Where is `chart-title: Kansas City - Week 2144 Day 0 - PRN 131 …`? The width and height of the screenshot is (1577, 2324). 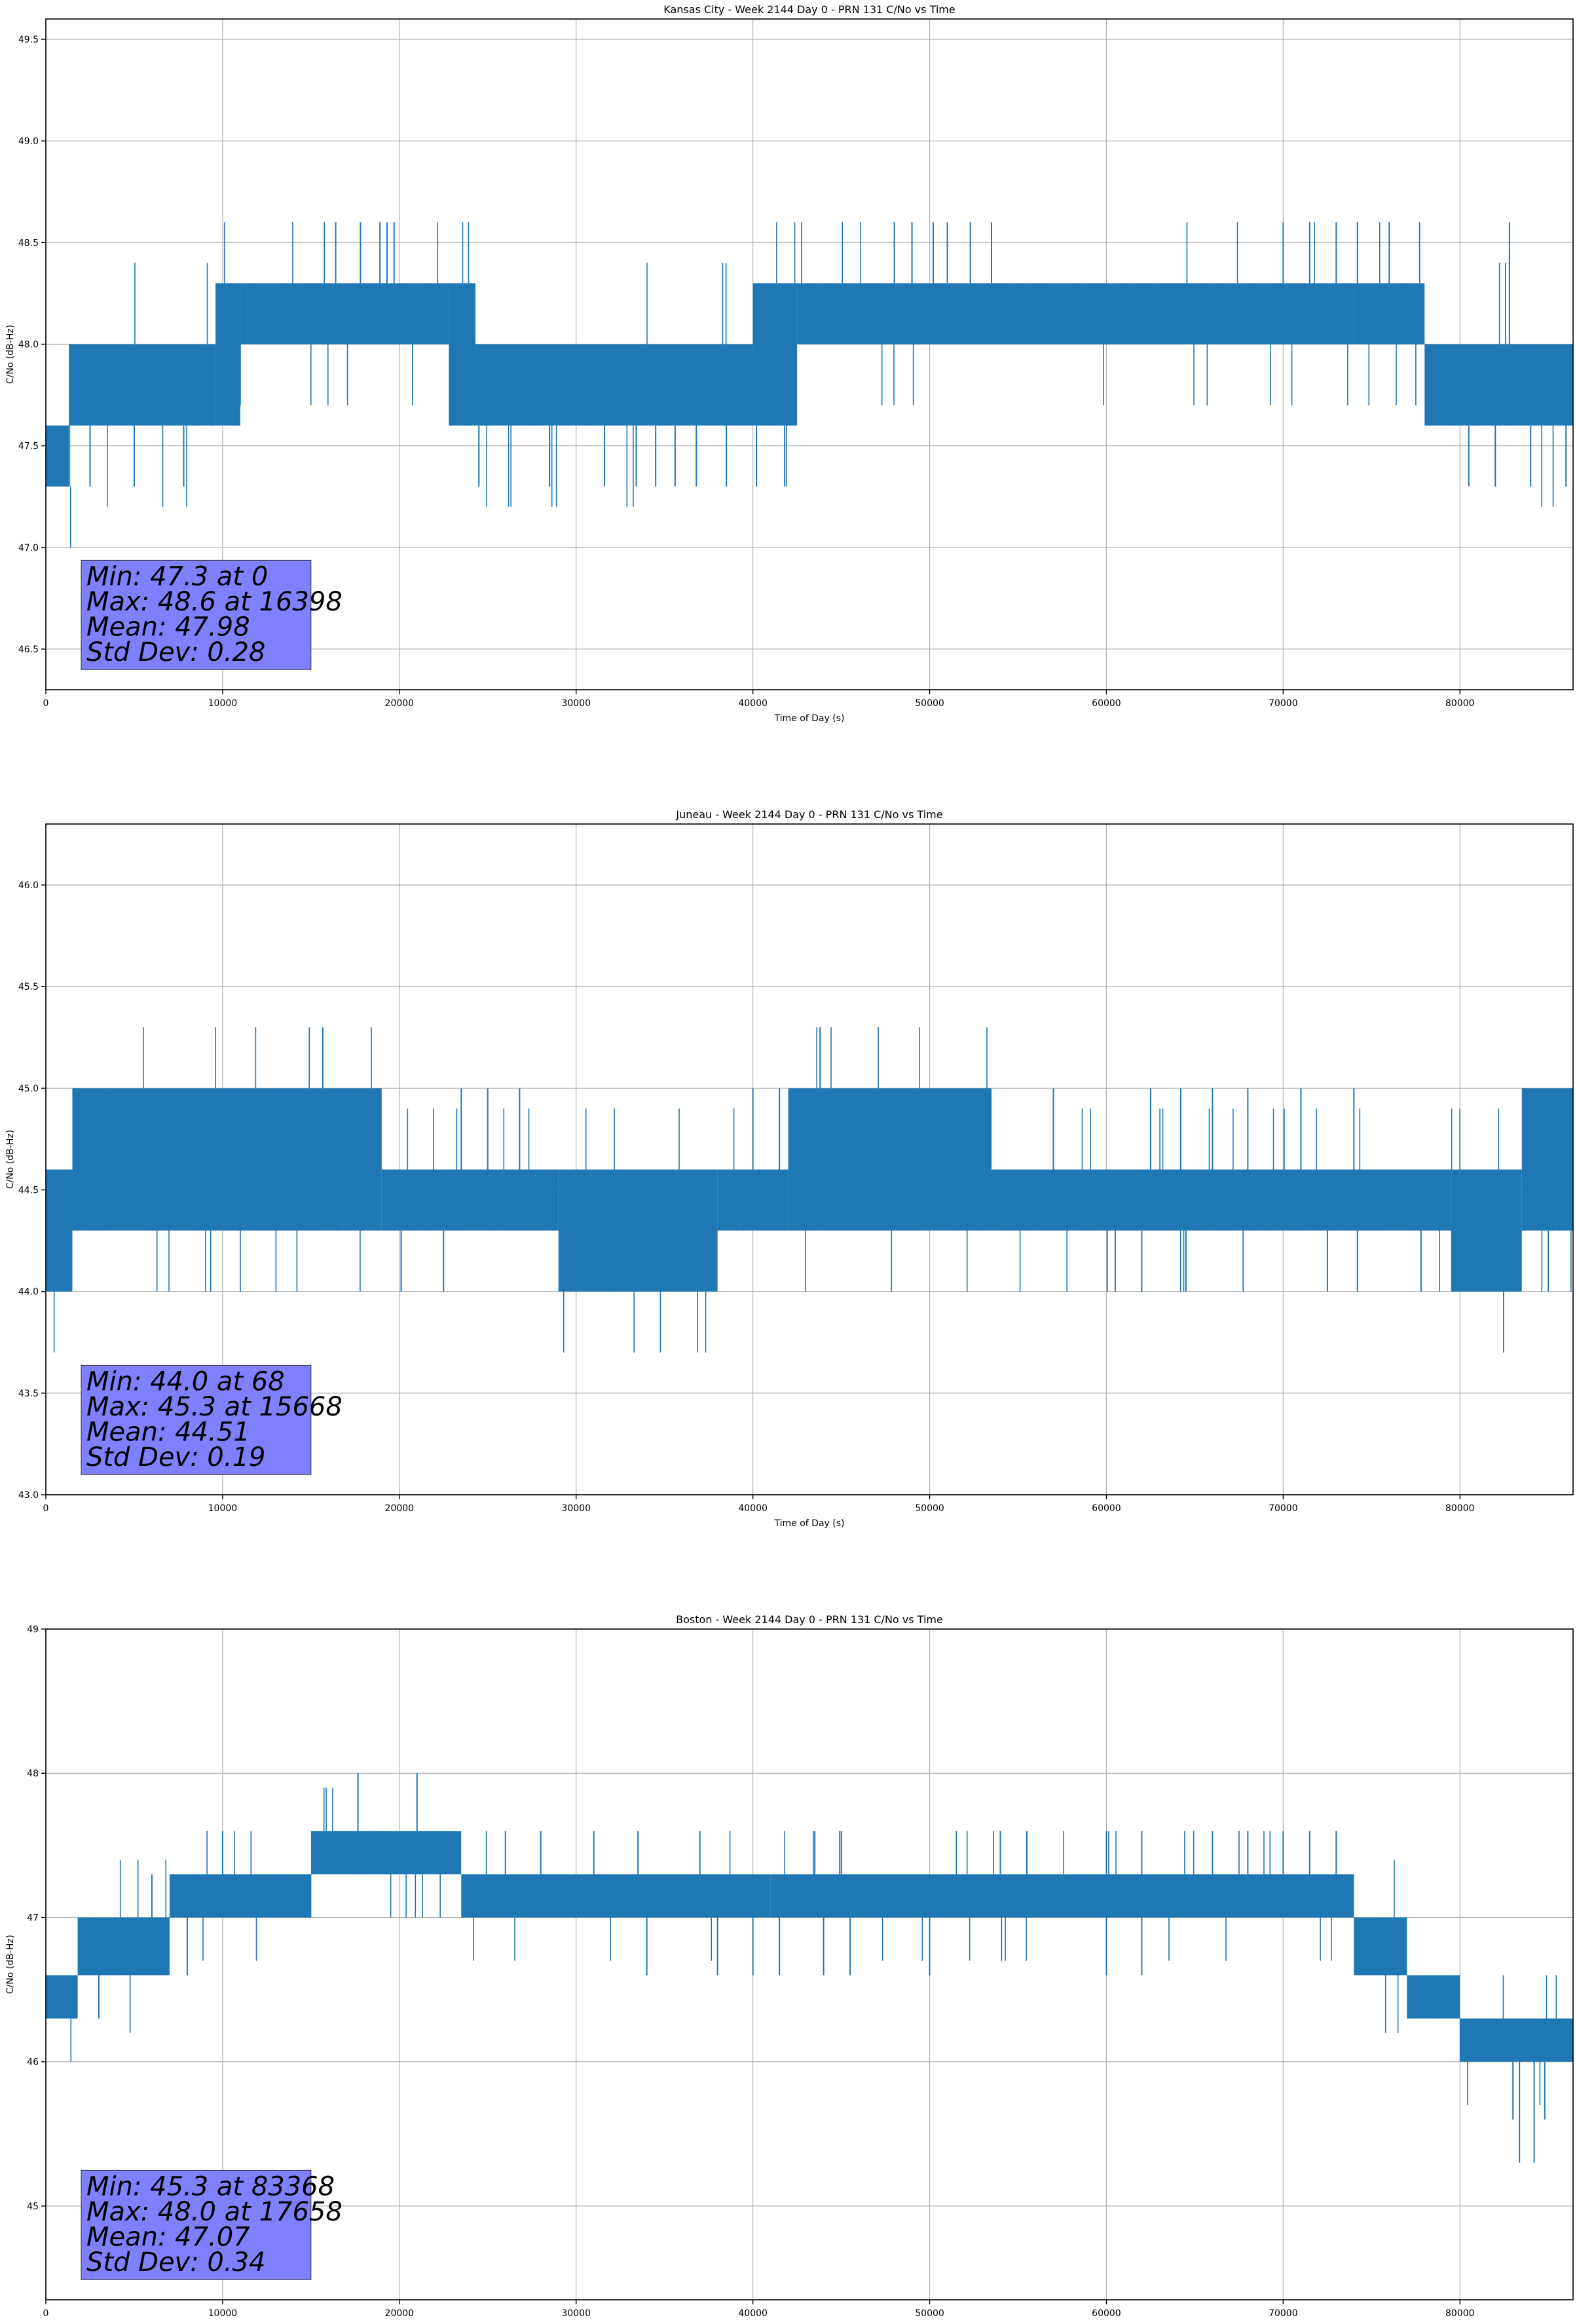
chart-title: Kansas City - Week 2144 Day 0 - PRN 131 … is located at coordinates (809, 9).